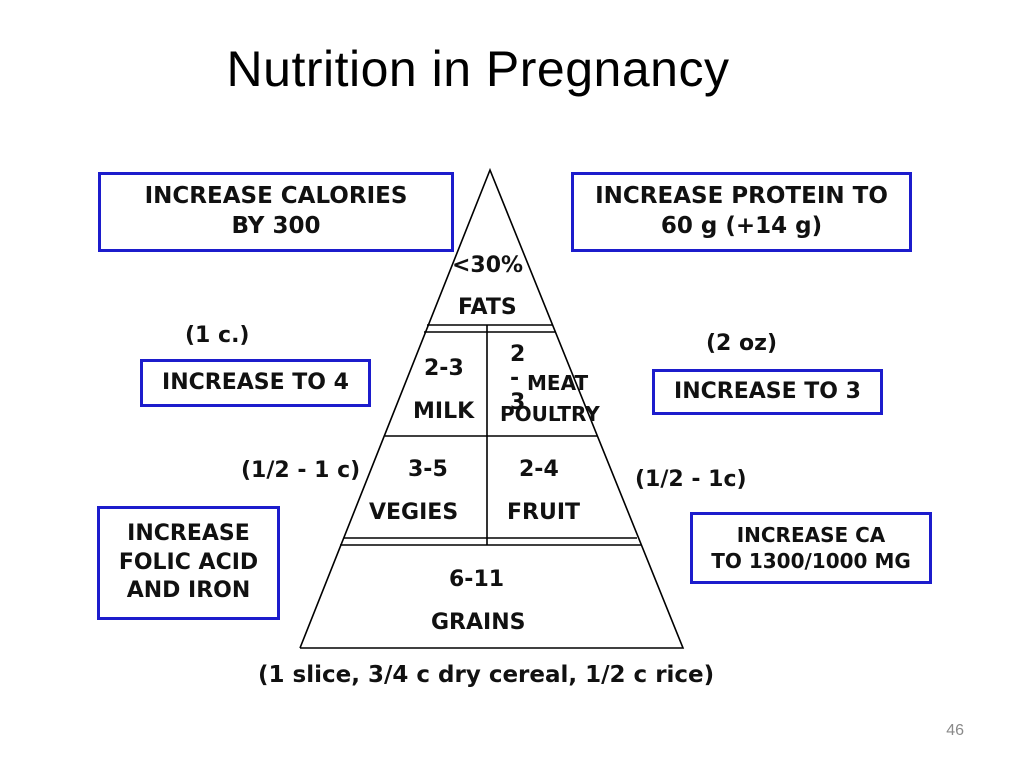  What do you see at coordinates (276, 226) in the screenshot?
I see `calories-line-2: BY 300` at bounding box center [276, 226].